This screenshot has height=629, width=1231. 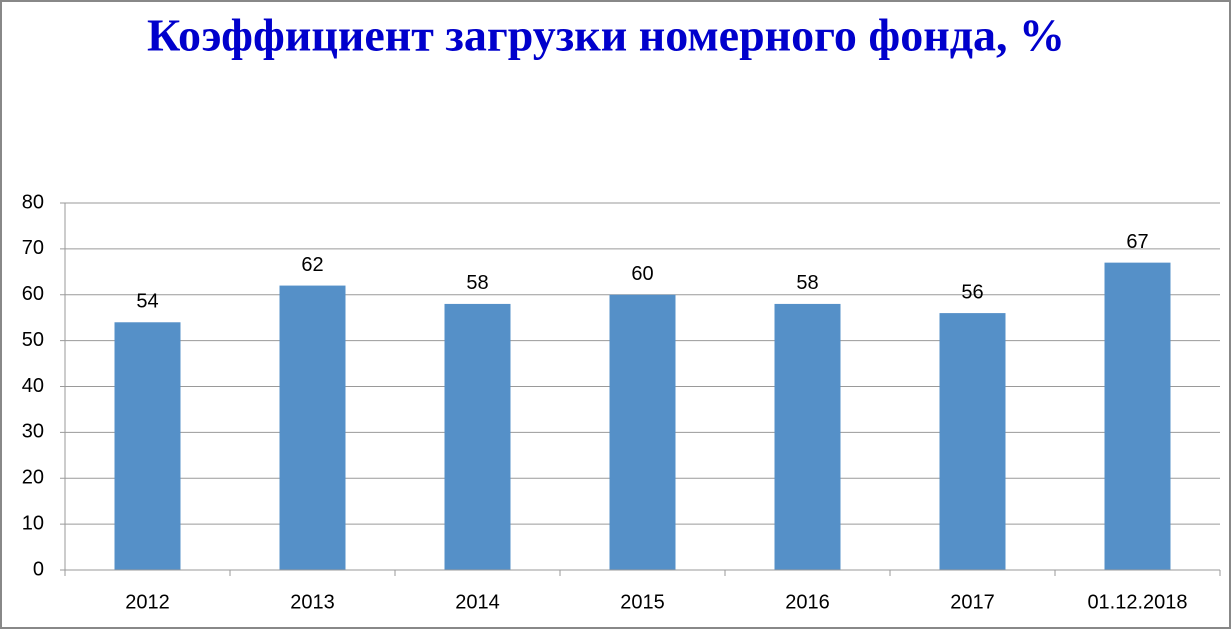 I want to click on x-tick-label: 2016, so click(x=807, y=602).